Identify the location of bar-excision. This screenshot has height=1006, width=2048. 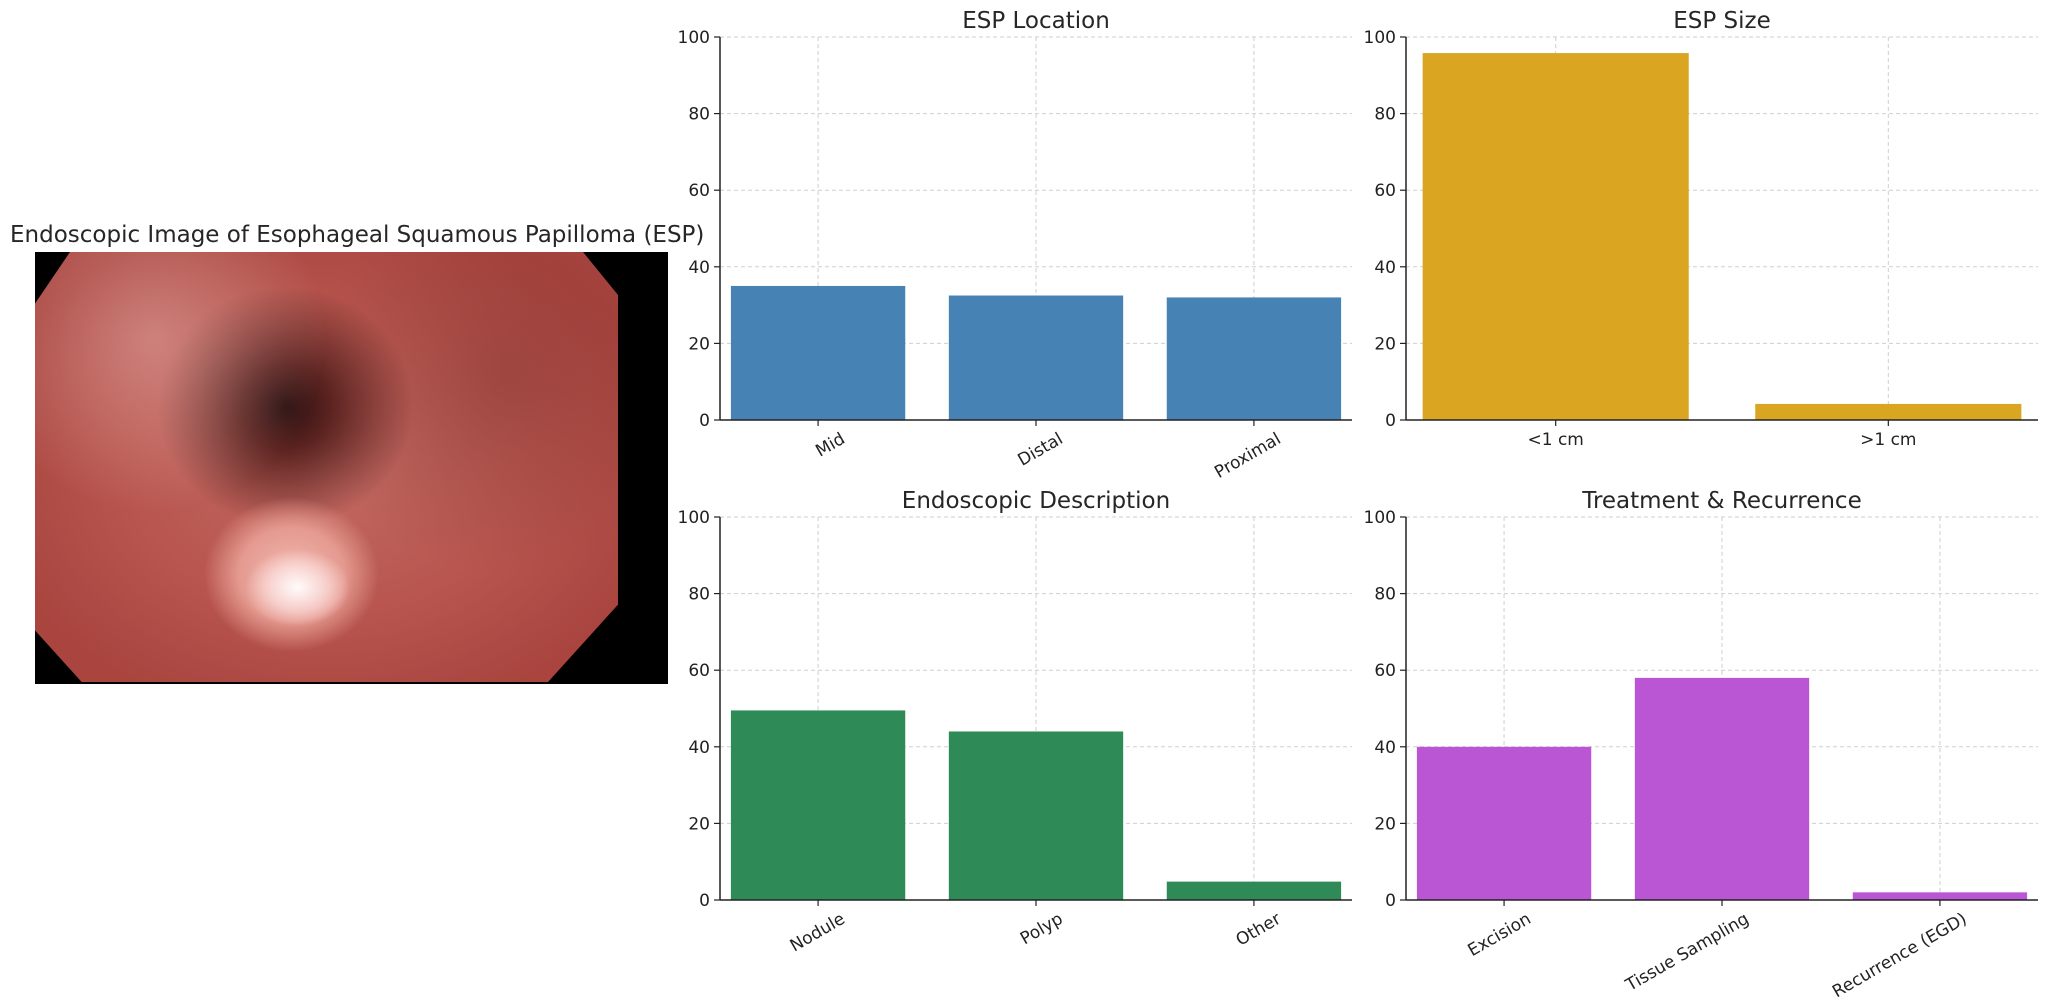
(1504, 823).